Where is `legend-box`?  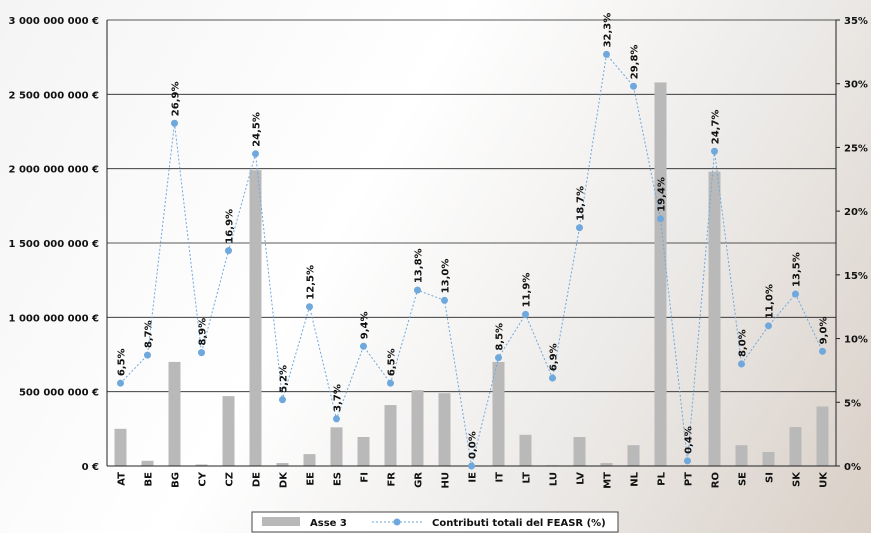
legend-box is located at coordinates (435, 522).